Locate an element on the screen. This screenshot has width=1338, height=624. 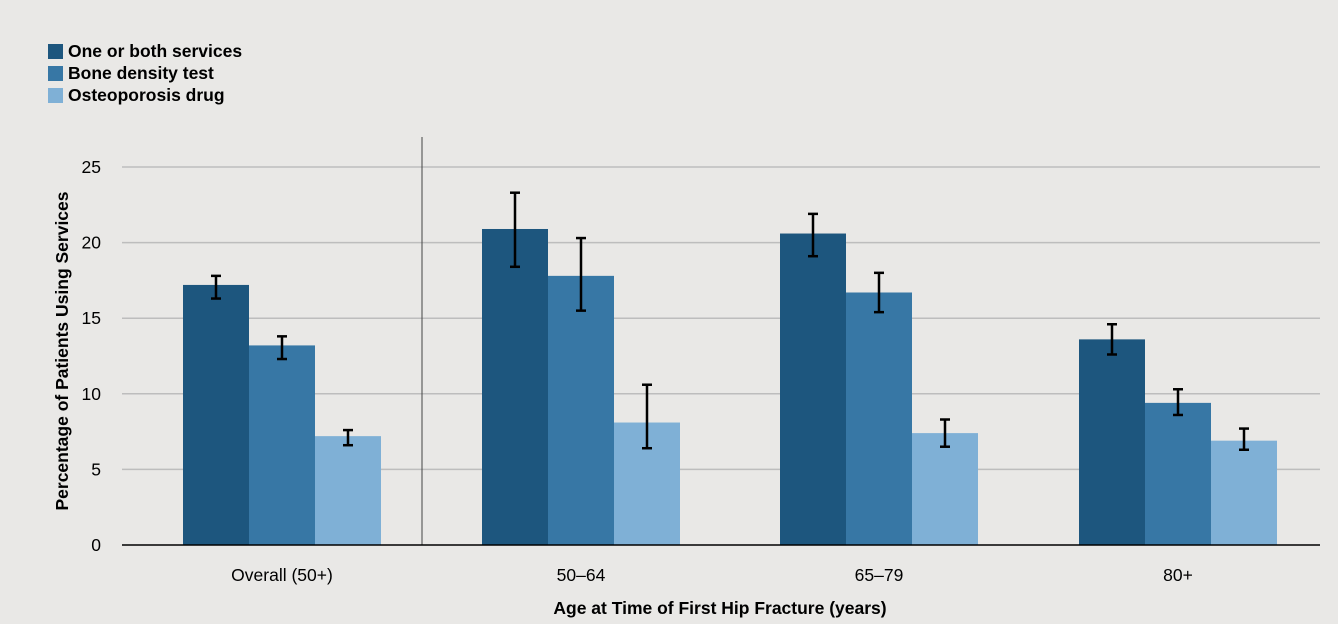
x-tick-label: 65–79 is located at coordinates (879, 575).